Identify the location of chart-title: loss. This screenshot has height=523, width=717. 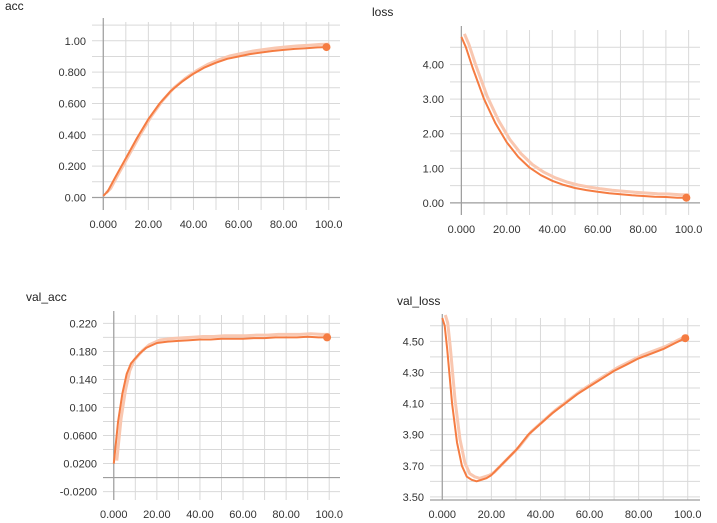
(382, 12).